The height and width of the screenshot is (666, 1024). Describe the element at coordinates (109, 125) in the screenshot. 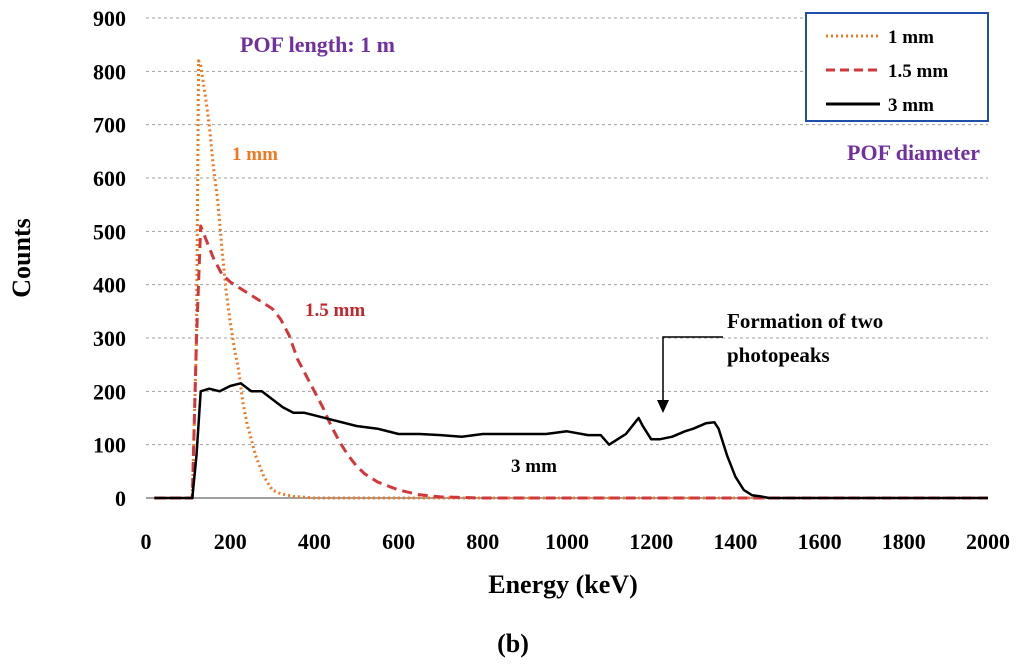

I see `y-tick-label: 700` at that location.